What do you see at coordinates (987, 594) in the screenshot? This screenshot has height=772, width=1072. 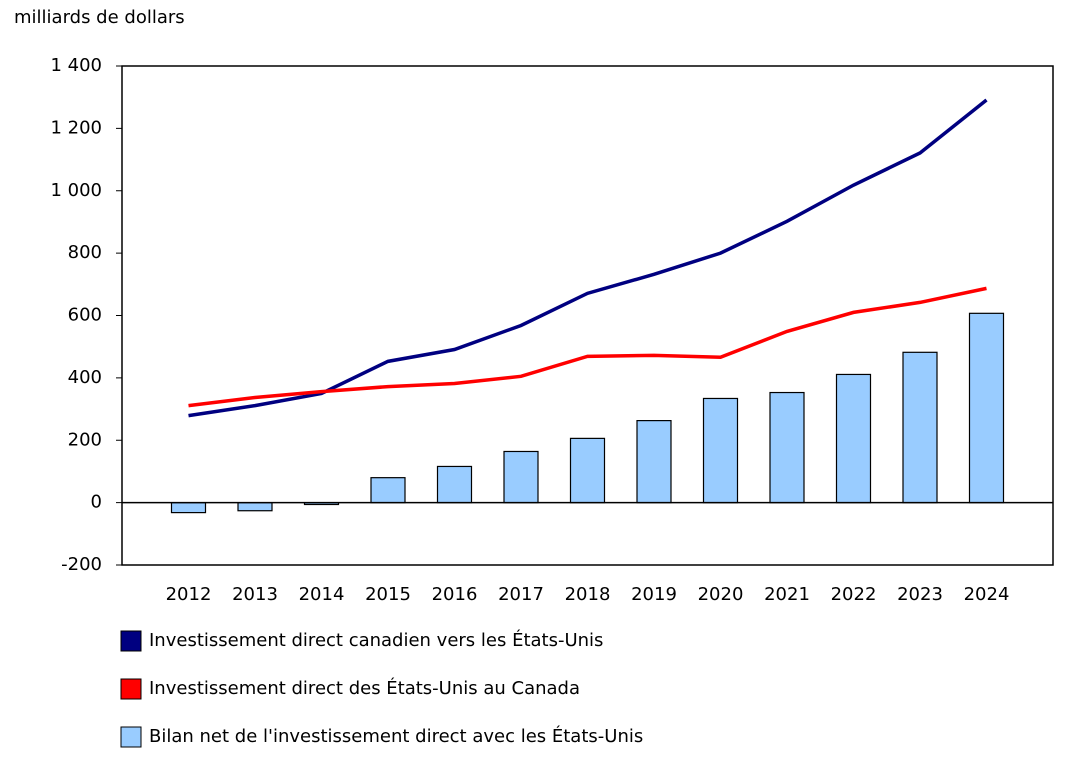 I see `x-tick-label: 2024` at bounding box center [987, 594].